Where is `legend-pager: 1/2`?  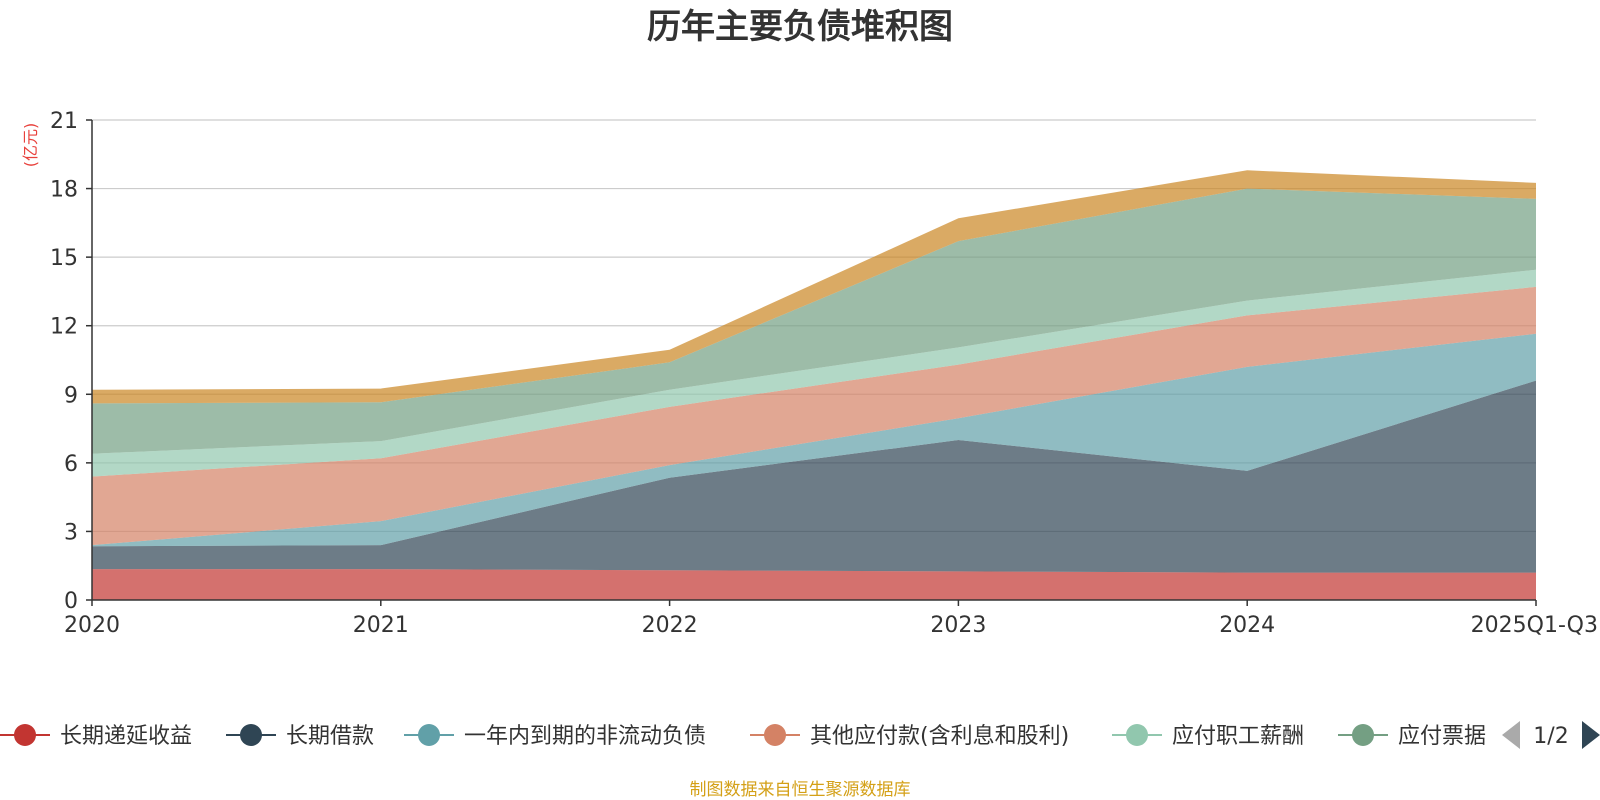
legend-pager: 1/2 is located at coordinates (1551, 735).